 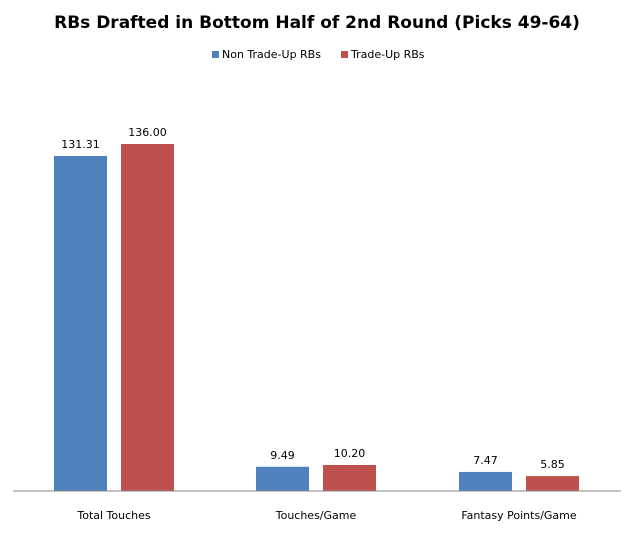 I want to click on data-label-trade-up-0: 136.00, so click(x=147, y=132).